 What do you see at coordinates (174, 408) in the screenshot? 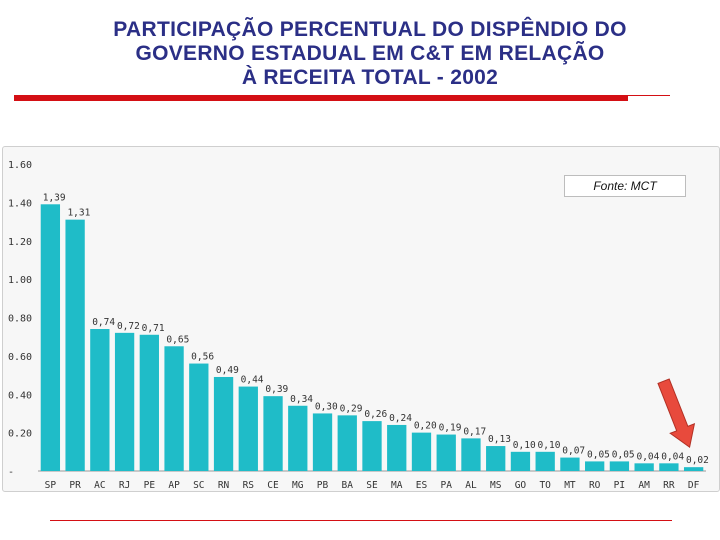
I see `bar-ap` at bounding box center [174, 408].